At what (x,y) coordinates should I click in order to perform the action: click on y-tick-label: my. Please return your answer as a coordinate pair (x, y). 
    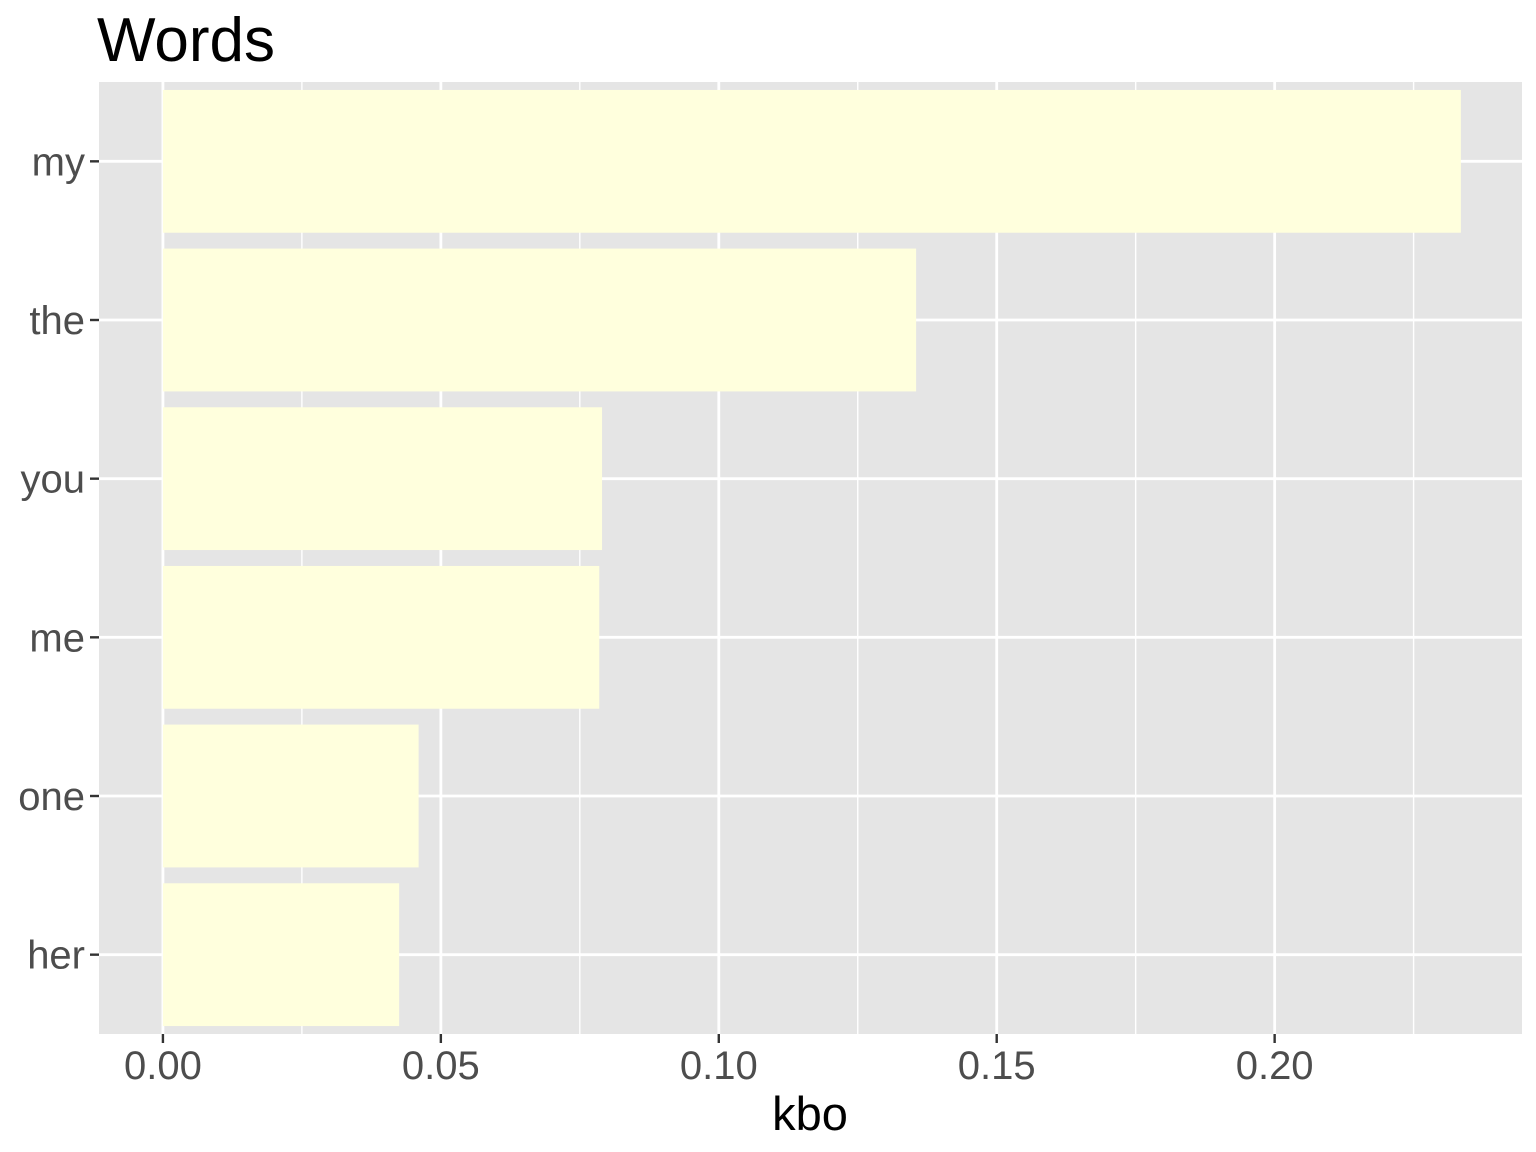
    Looking at the image, I should click on (58, 162).